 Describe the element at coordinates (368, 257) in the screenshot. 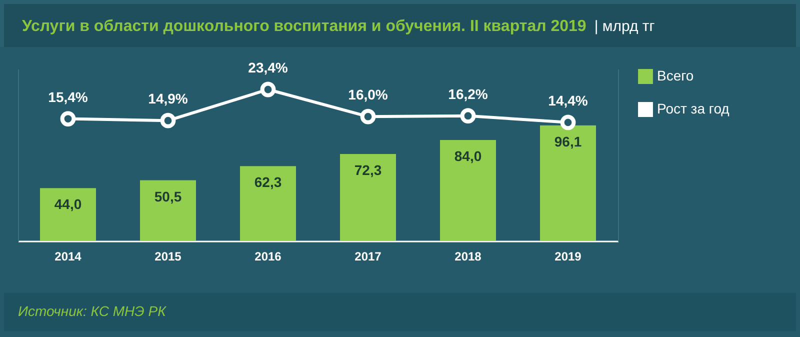

I see `x-tick-label: 2017` at that location.